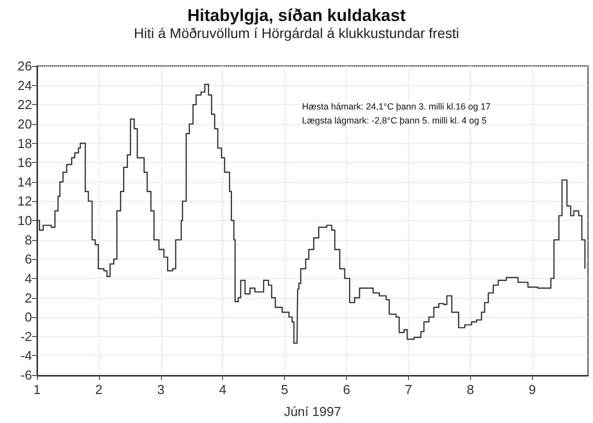 This screenshot has height=423, width=593. What do you see at coordinates (26, 356) in the screenshot?
I see `y-tick-label: -4` at bounding box center [26, 356].